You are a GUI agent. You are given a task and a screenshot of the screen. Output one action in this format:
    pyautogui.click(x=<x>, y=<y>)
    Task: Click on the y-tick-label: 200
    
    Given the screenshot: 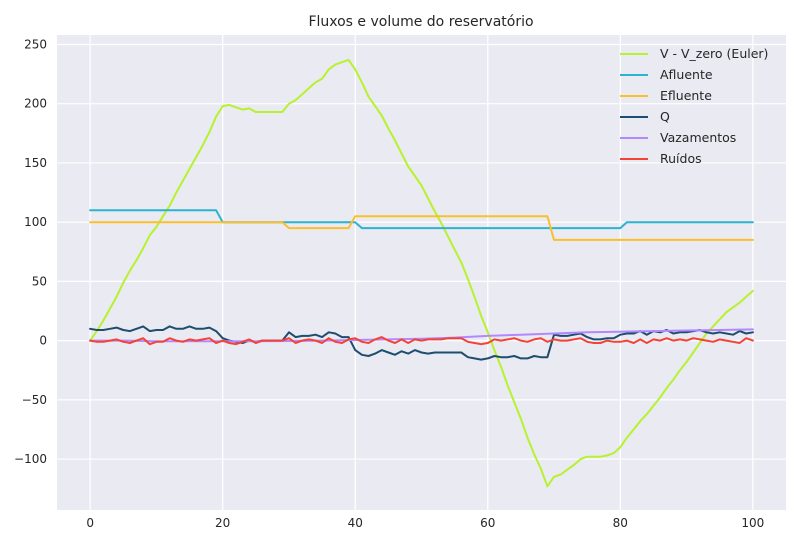 What is the action you would take?
    pyautogui.click(x=35, y=104)
    